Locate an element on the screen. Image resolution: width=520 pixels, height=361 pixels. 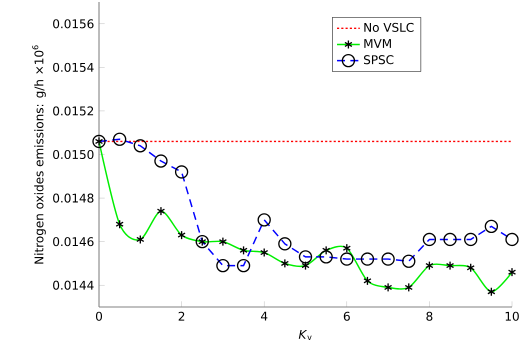
y-axis-title: Nitrogen oxides emissions: g/h ×10$^{6}$ is located at coordinates (39, 154).